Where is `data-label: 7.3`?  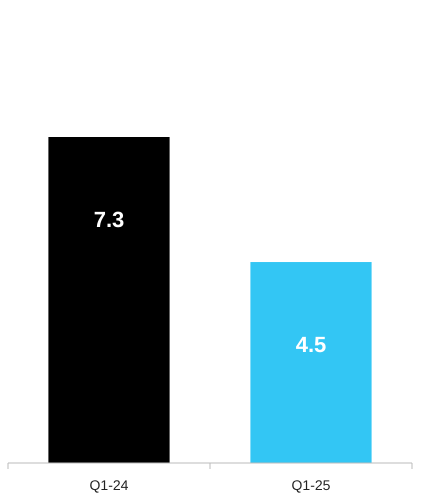
data-label: 7.3 is located at coordinates (109, 219).